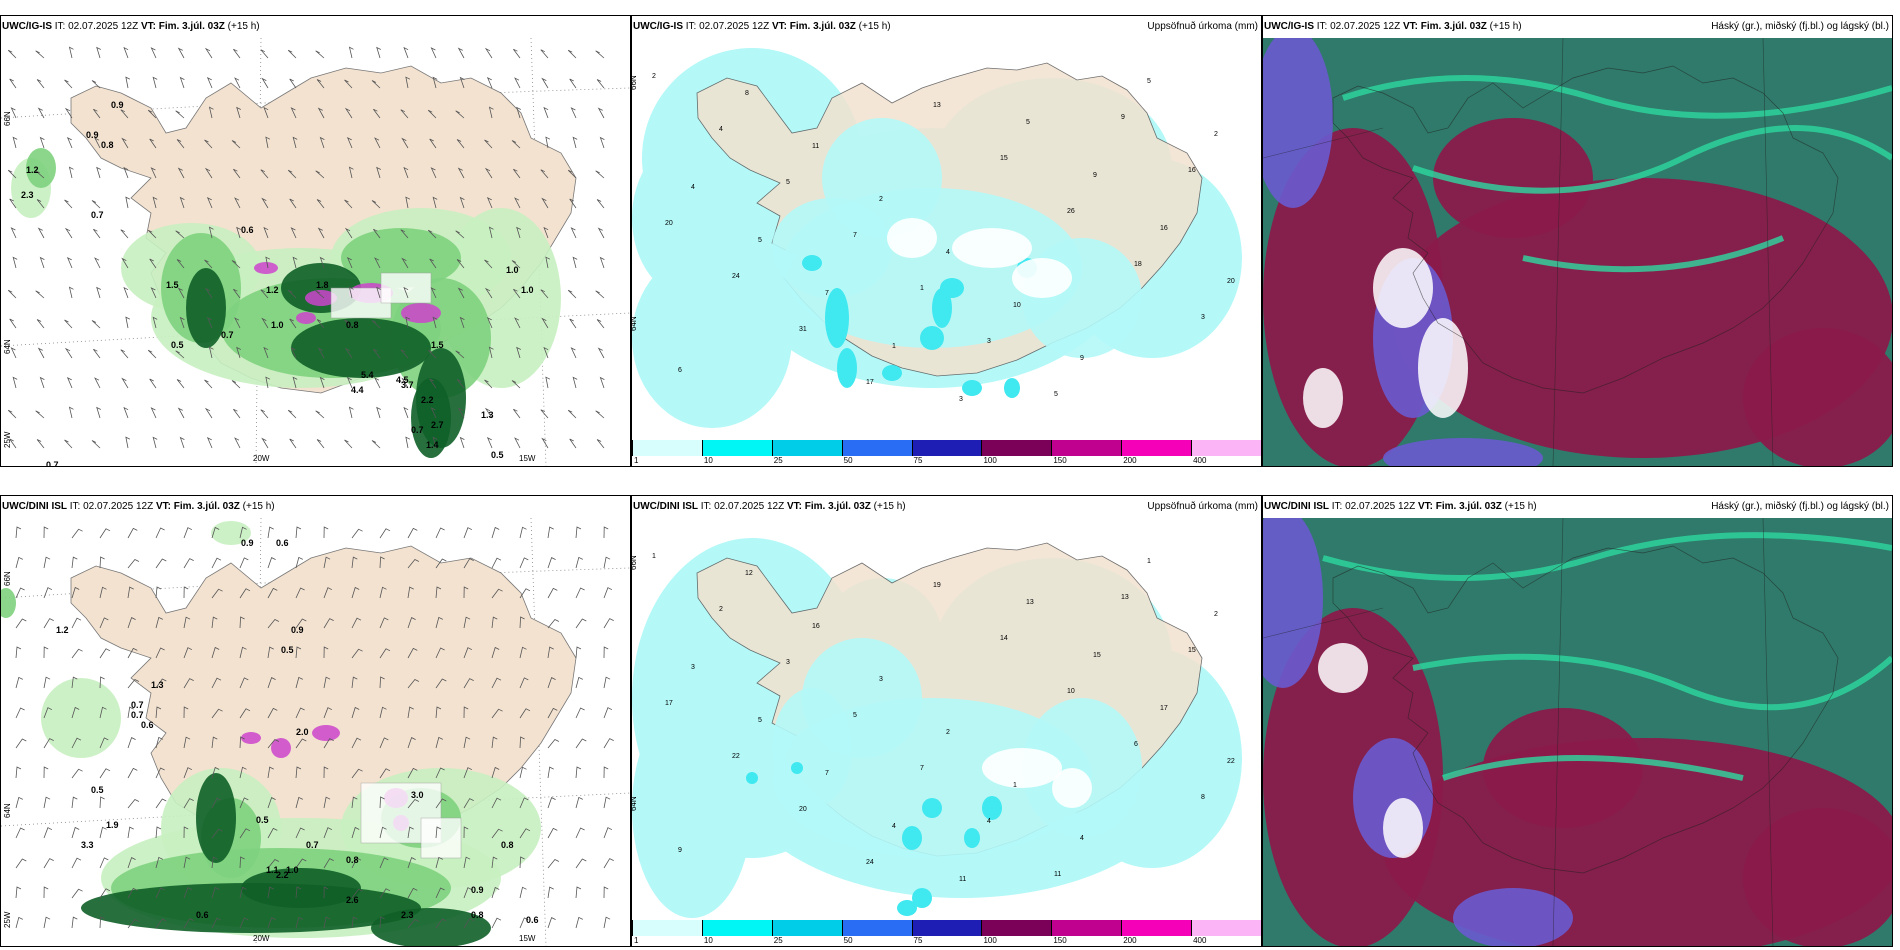 The image size is (1900, 950). I want to click on colorbar-tick: 1, so click(636, 460).